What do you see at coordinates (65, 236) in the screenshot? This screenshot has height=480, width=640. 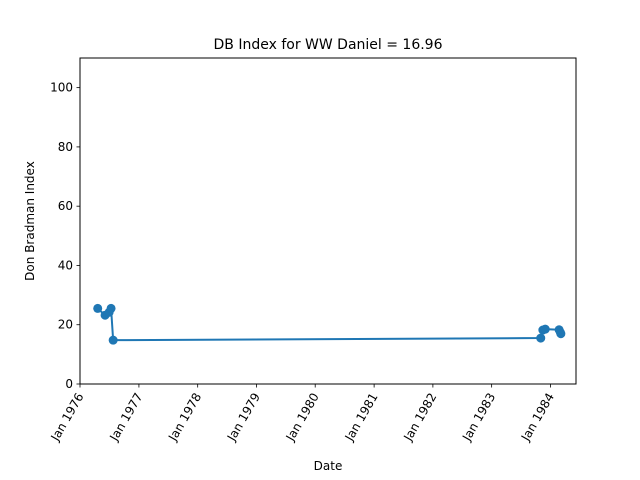 I see `y-axis: 0 20 40 60 80 100` at bounding box center [65, 236].